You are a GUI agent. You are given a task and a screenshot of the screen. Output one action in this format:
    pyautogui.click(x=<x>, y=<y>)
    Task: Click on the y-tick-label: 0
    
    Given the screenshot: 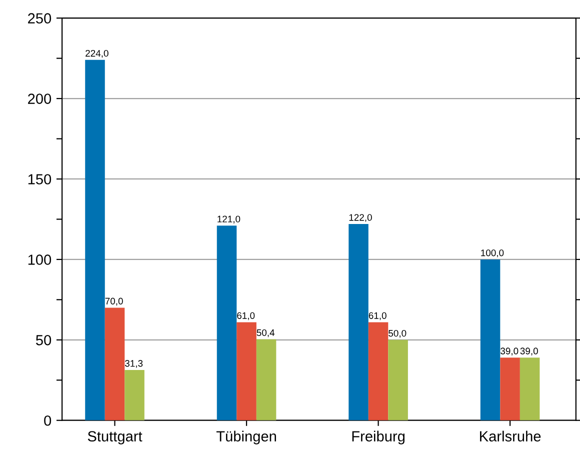 What is the action you would take?
    pyautogui.click(x=48, y=420)
    